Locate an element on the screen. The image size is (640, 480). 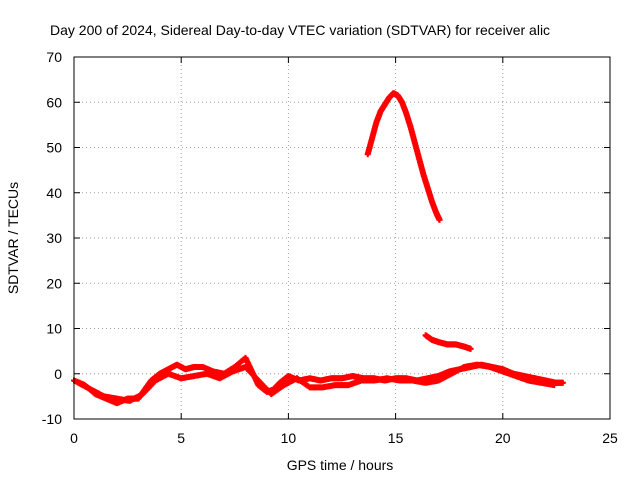
y-tick-label: -10 is located at coordinates (52, 419).